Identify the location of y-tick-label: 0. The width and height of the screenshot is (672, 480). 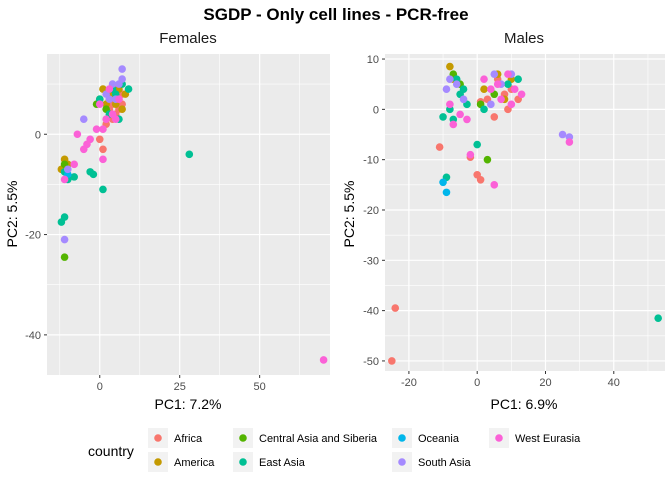
(376, 110).